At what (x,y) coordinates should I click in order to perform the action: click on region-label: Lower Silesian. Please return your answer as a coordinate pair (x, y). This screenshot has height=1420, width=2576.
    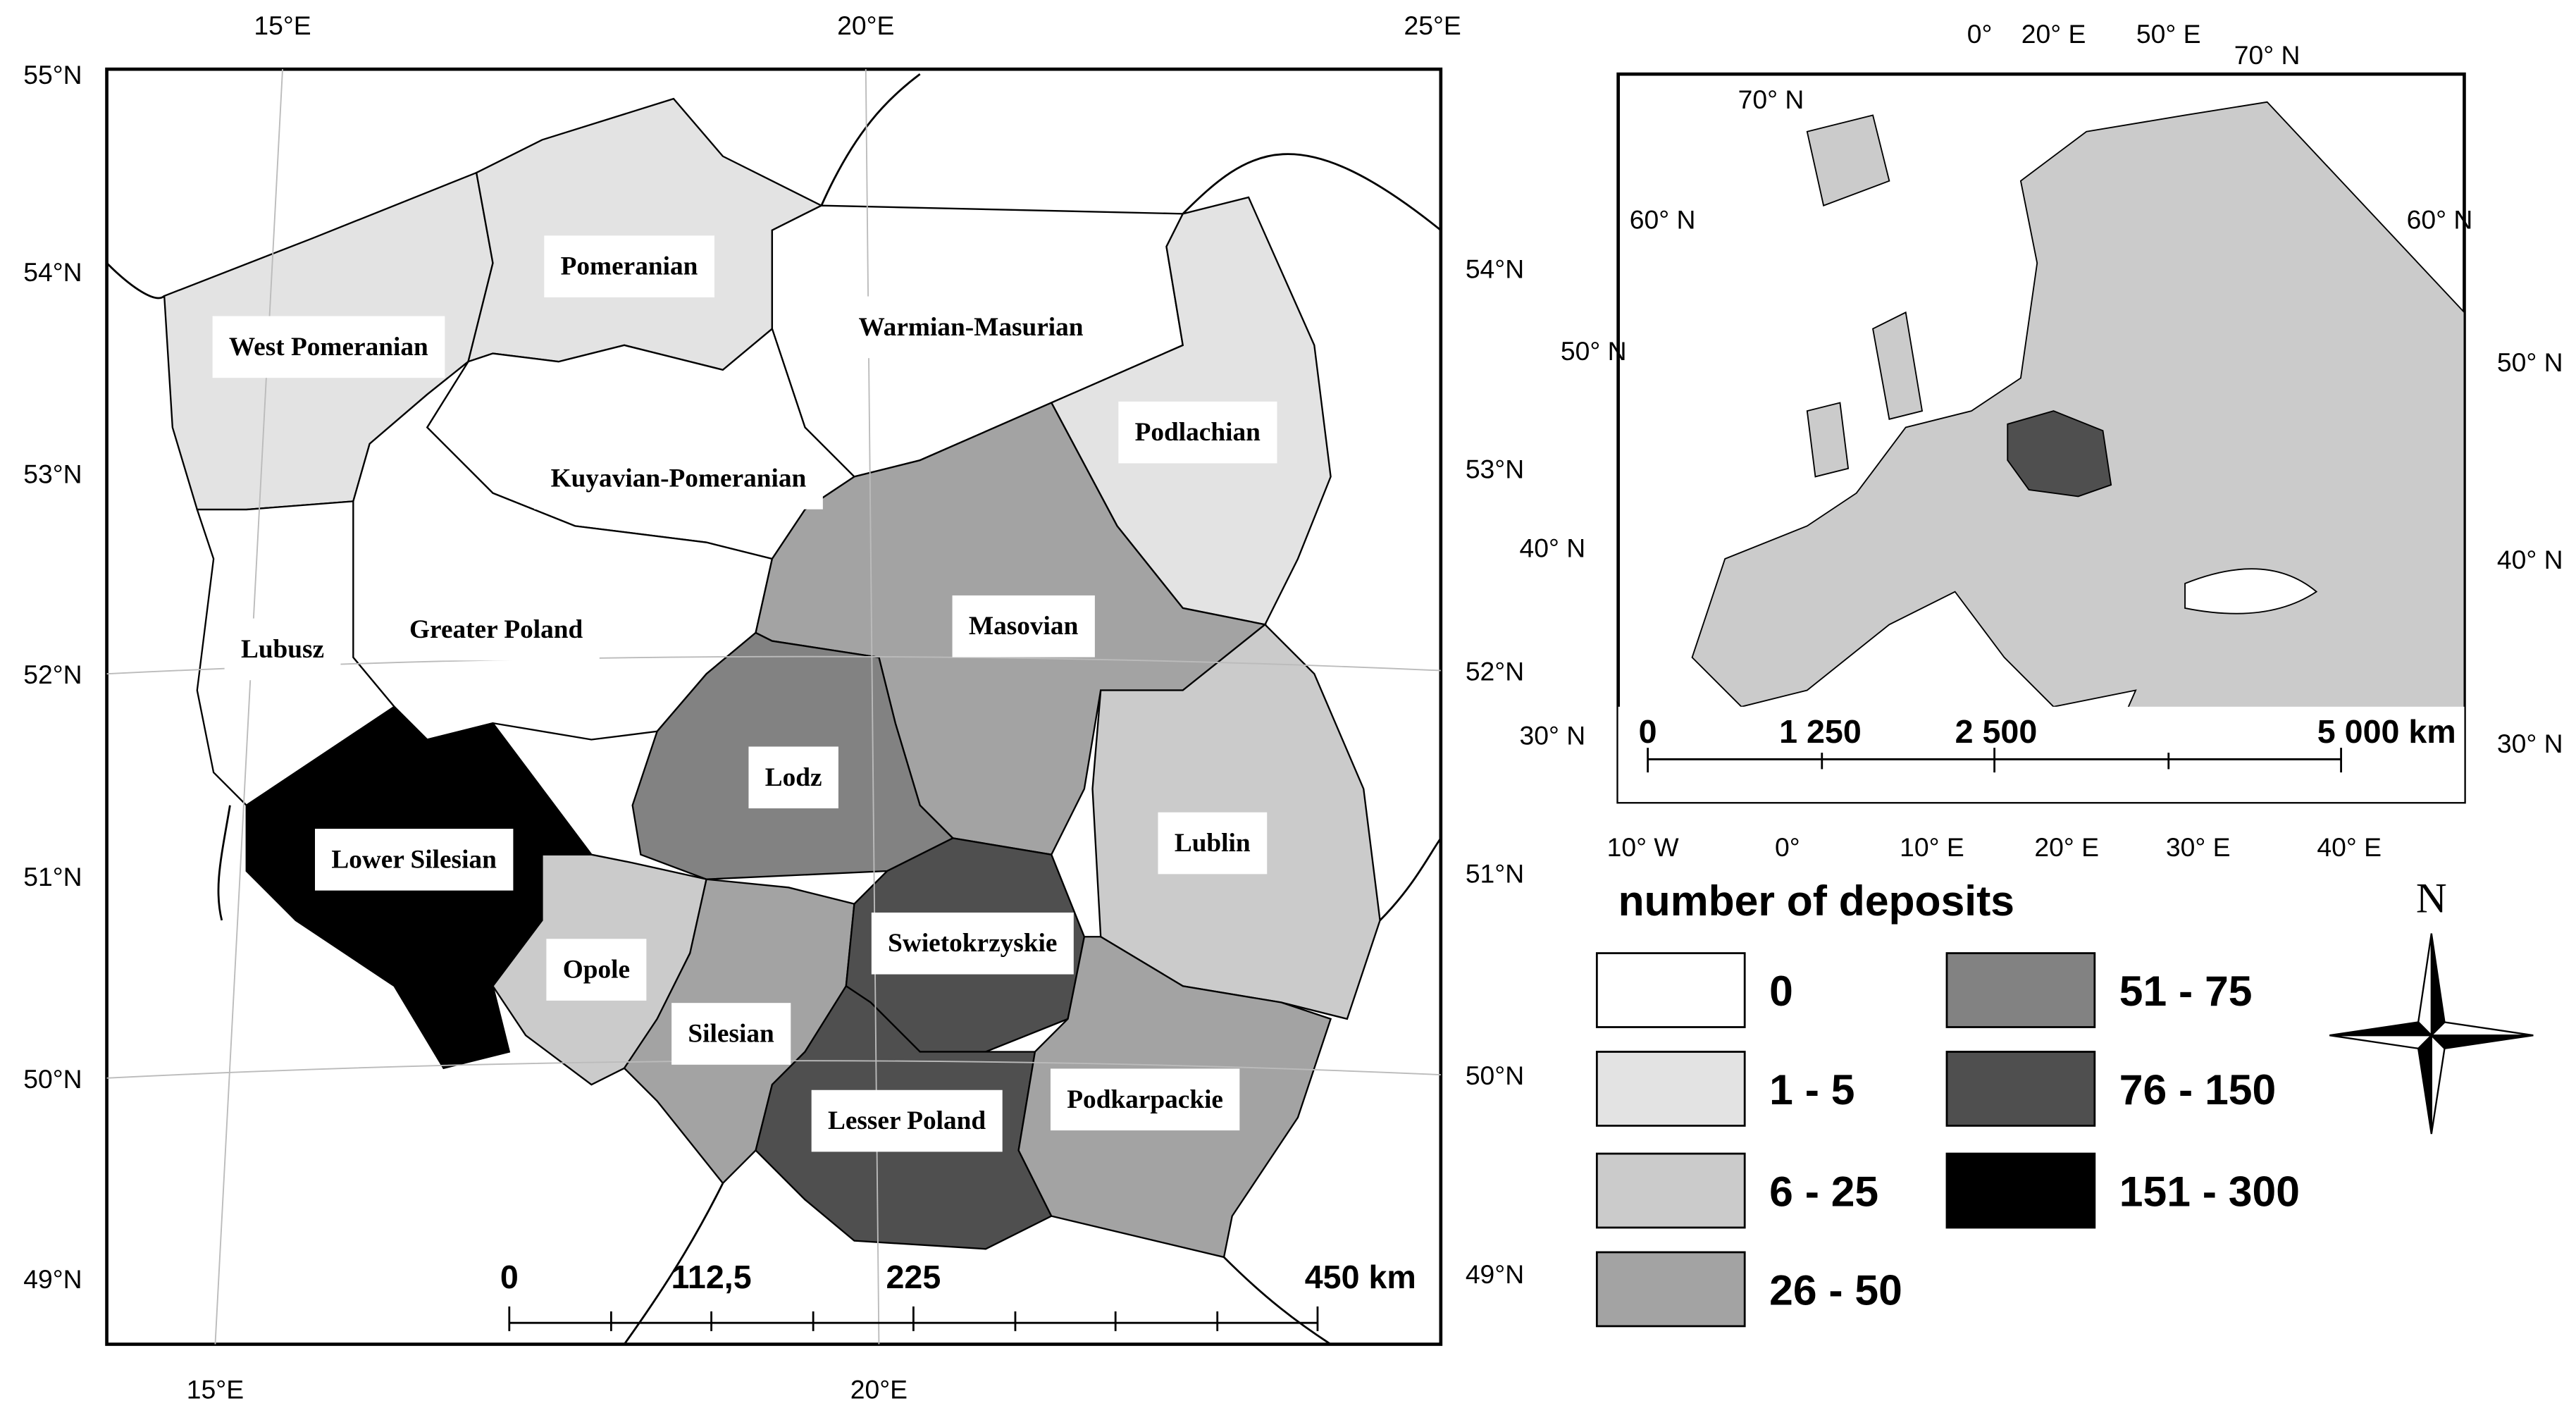
    Looking at the image, I should click on (414, 859).